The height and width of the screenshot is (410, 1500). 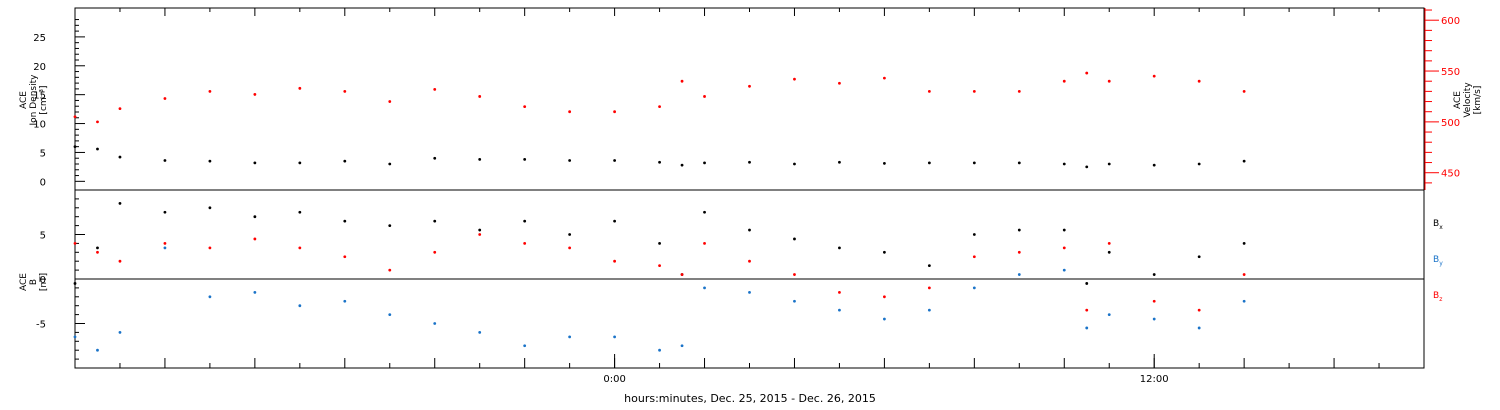 I want to click on velocity-axis-title: [km/s], so click(x=1478, y=100).